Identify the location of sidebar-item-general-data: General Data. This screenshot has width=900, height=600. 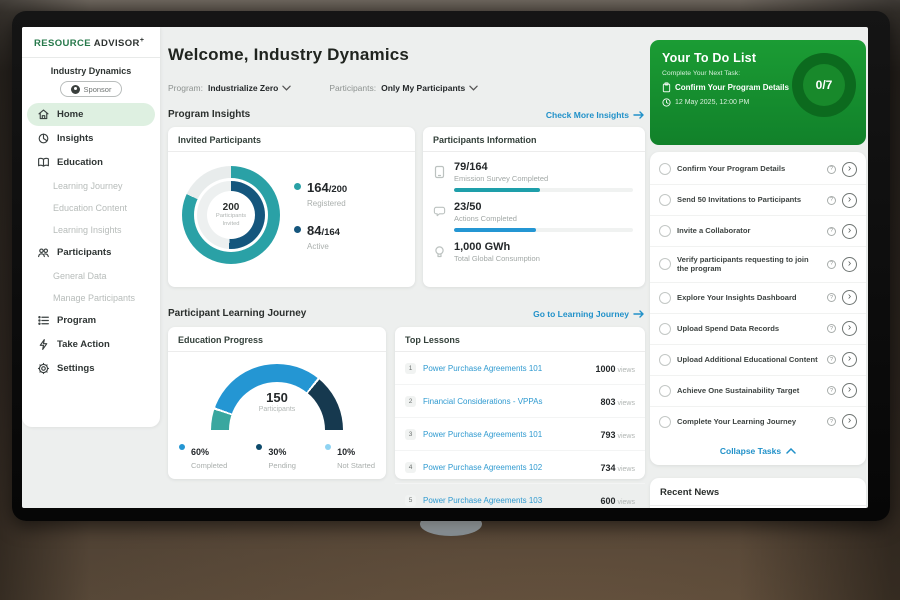
(91, 275).